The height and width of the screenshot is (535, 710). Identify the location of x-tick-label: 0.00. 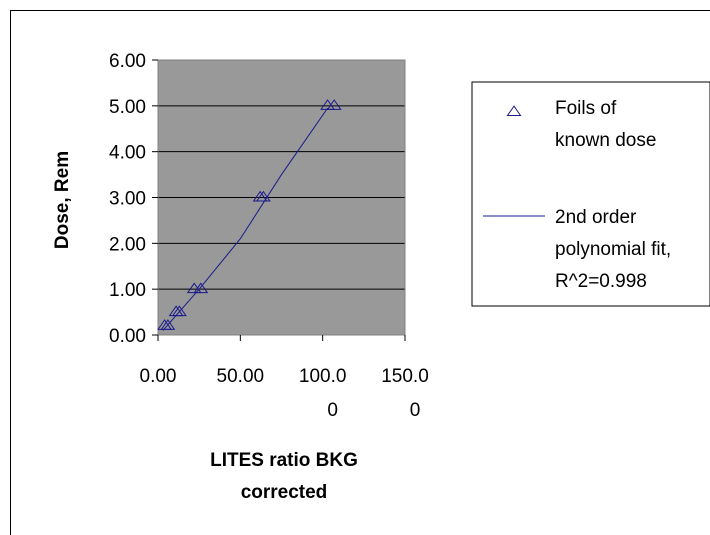
(158, 376).